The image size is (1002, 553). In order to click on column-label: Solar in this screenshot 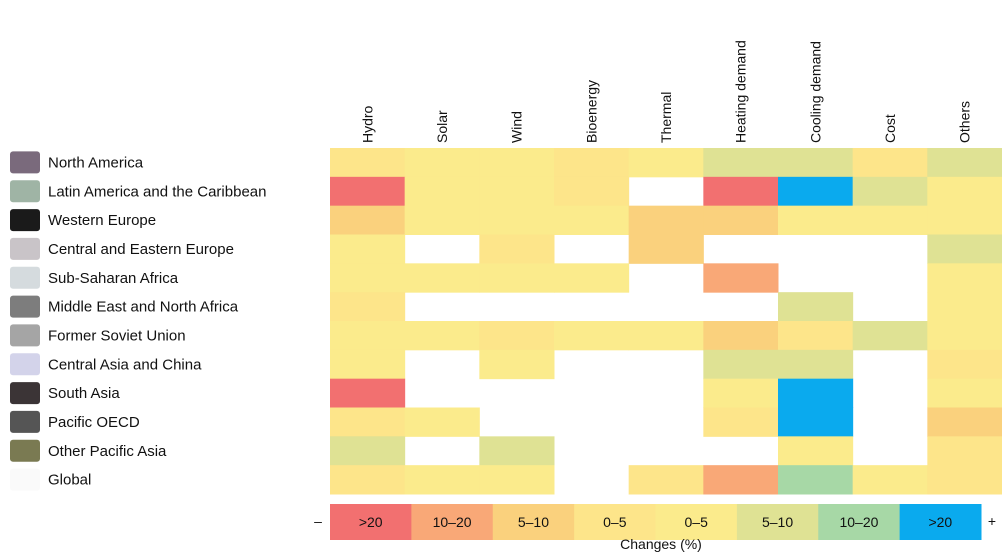, I will do `click(442, 126)`.